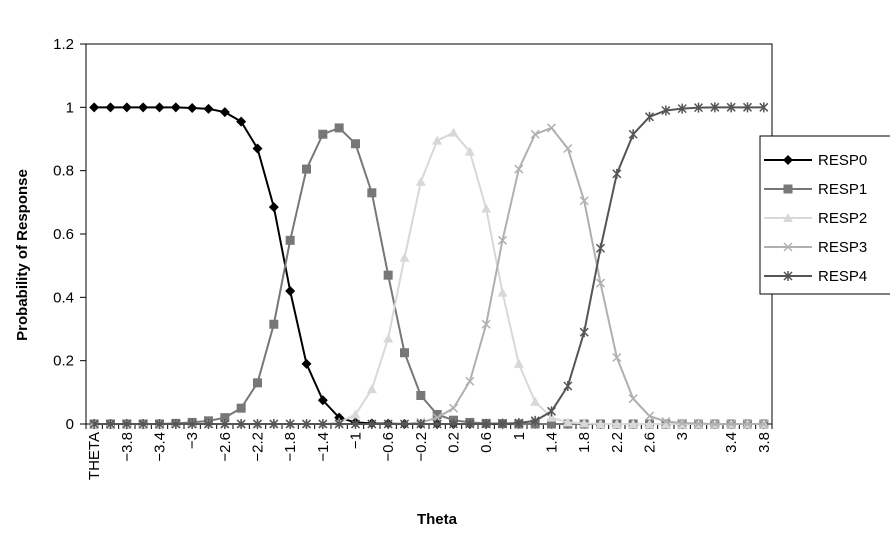 This screenshot has height=534, width=890. What do you see at coordinates (258, 447) in the screenshot?
I see `x-tick-label: −2.2` at bounding box center [258, 447].